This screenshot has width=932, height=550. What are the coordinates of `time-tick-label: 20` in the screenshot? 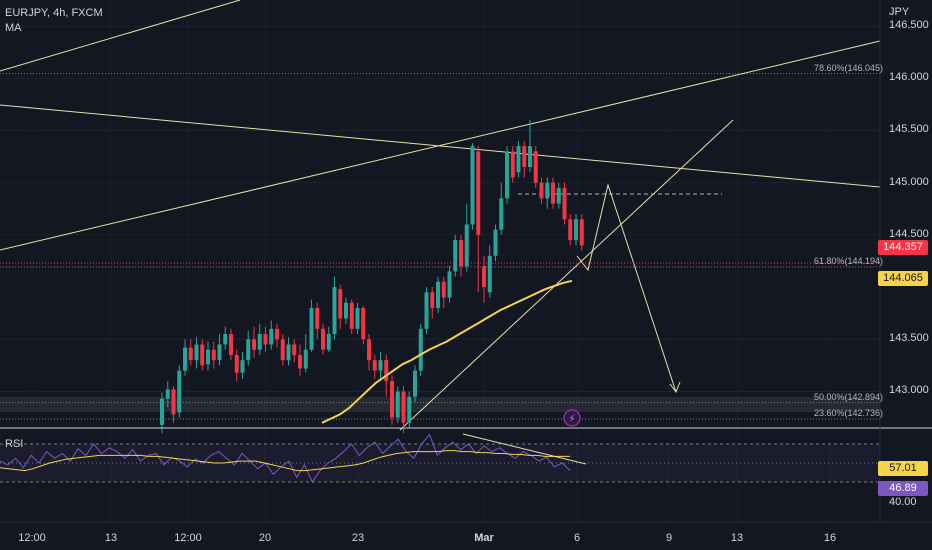 It's located at (265, 538).